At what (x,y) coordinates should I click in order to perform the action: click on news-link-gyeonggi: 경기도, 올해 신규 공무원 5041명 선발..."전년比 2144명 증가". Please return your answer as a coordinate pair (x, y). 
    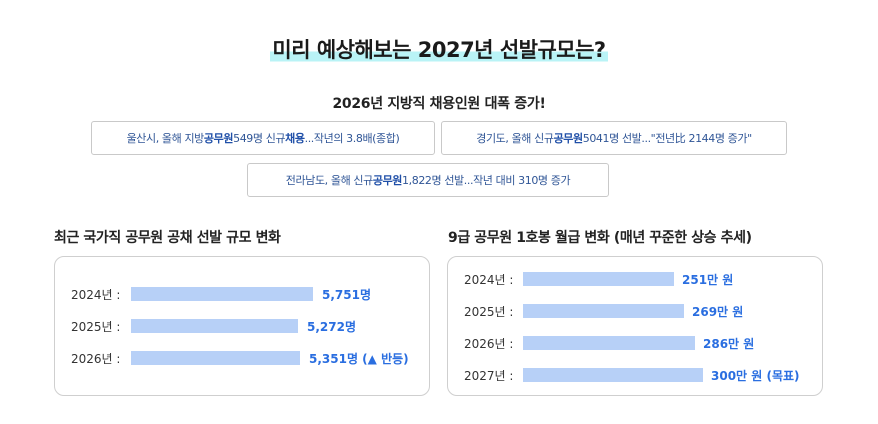
    Looking at the image, I should click on (614, 138).